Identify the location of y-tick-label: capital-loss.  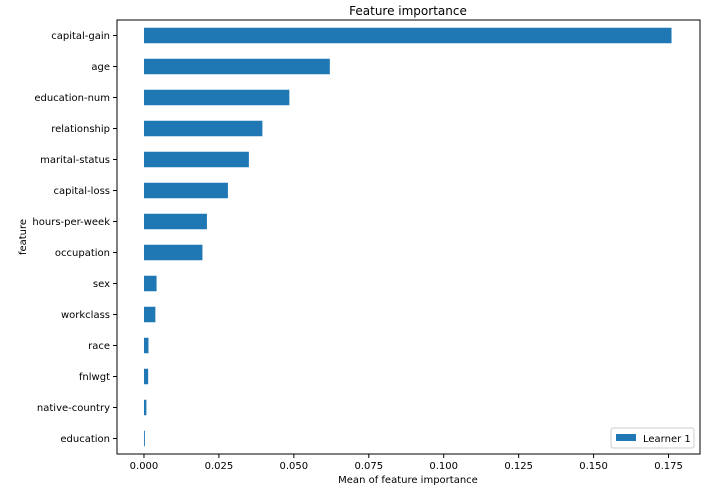
(81, 191).